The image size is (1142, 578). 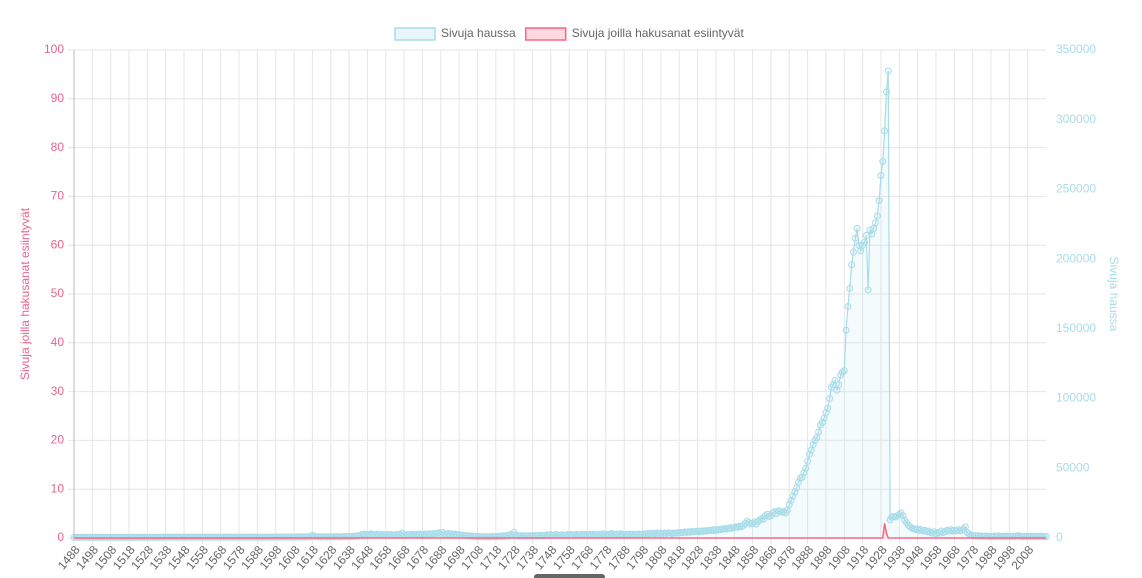 What do you see at coordinates (1059, 537) in the screenshot?
I see `y2-tick-label: 0` at bounding box center [1059, 537].